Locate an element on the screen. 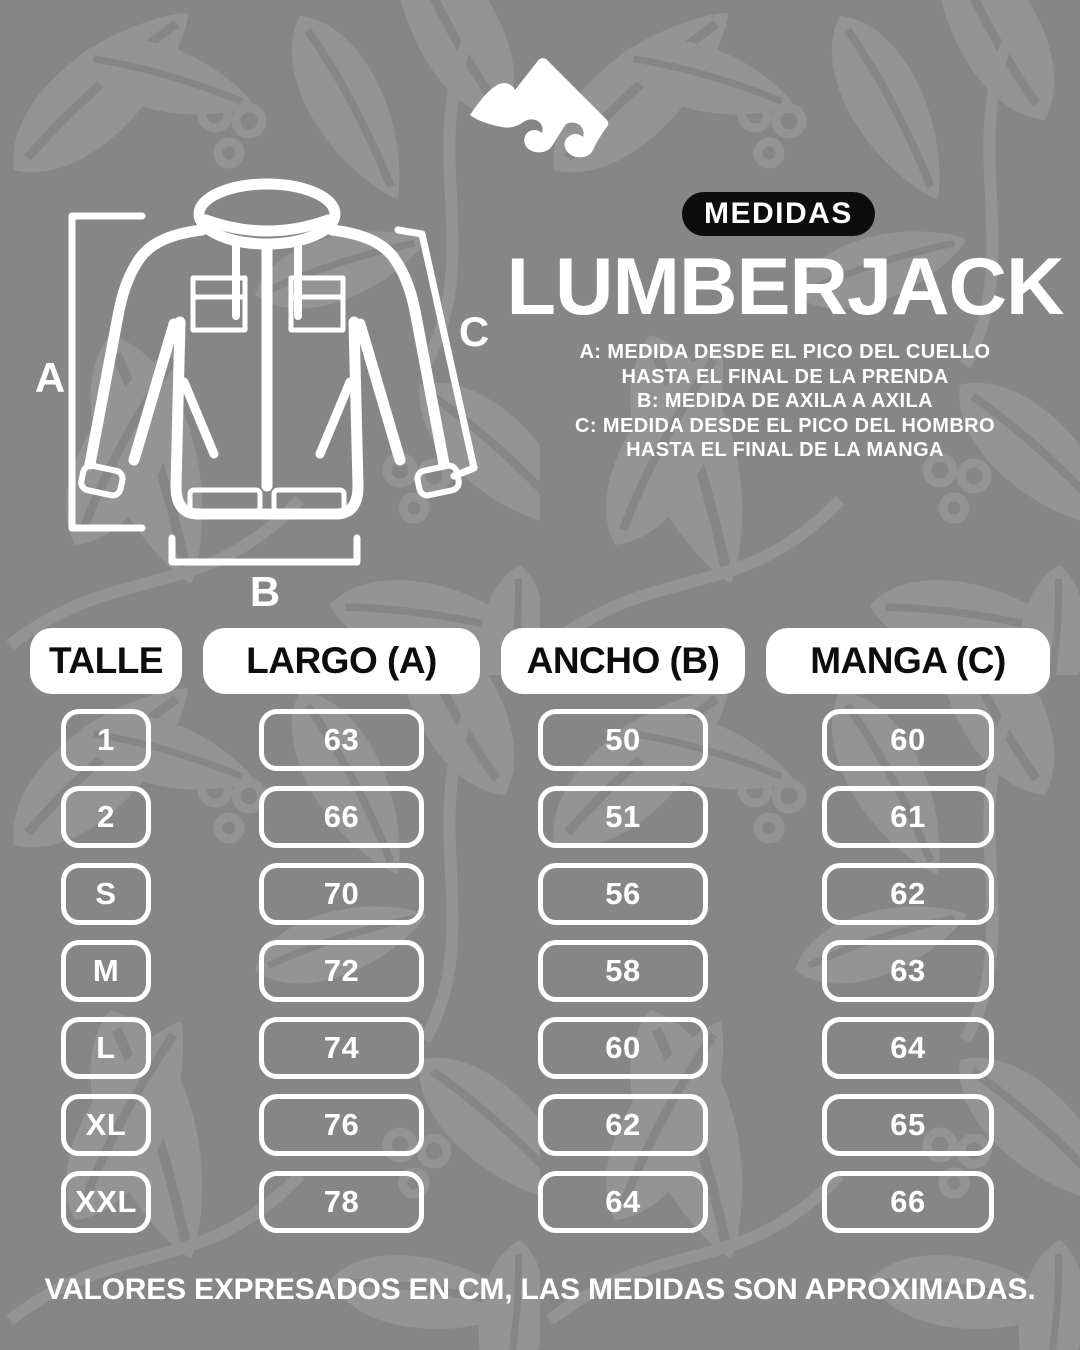 The width and height of the screenshot is (1080, 1350). value-text: 61 is located at coordinates (908, 816).